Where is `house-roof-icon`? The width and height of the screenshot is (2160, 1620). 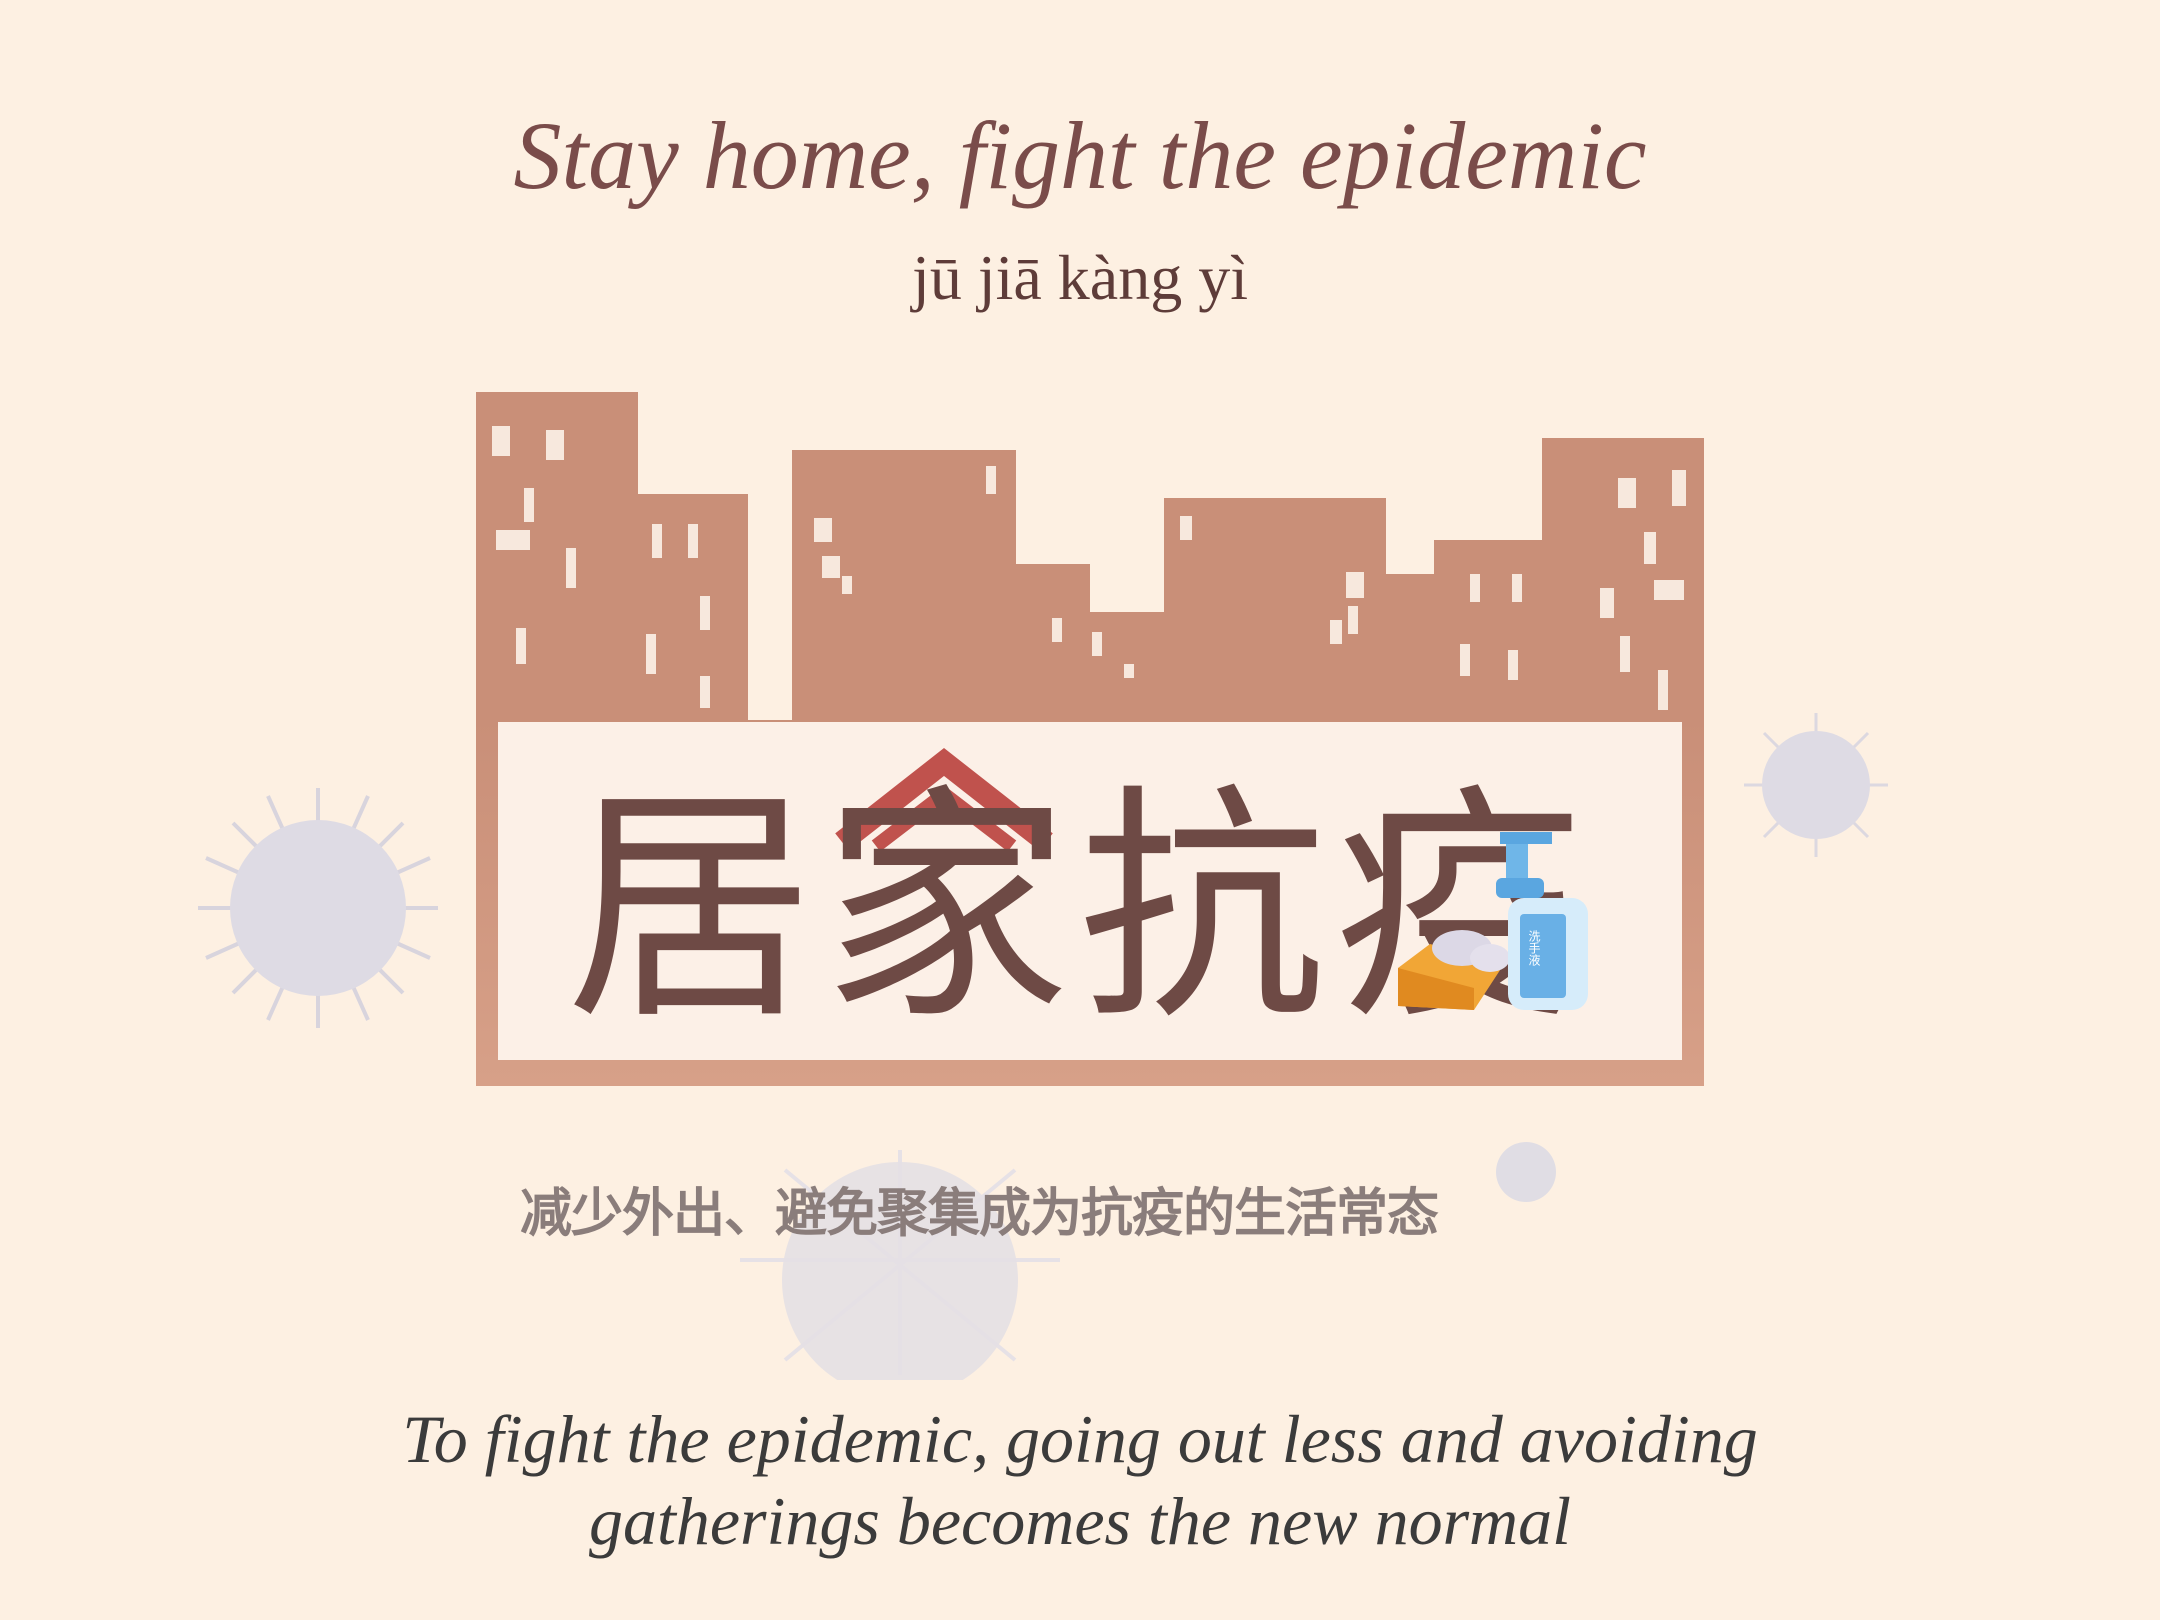
house-roof-icon is located at coordinates (944, 800).